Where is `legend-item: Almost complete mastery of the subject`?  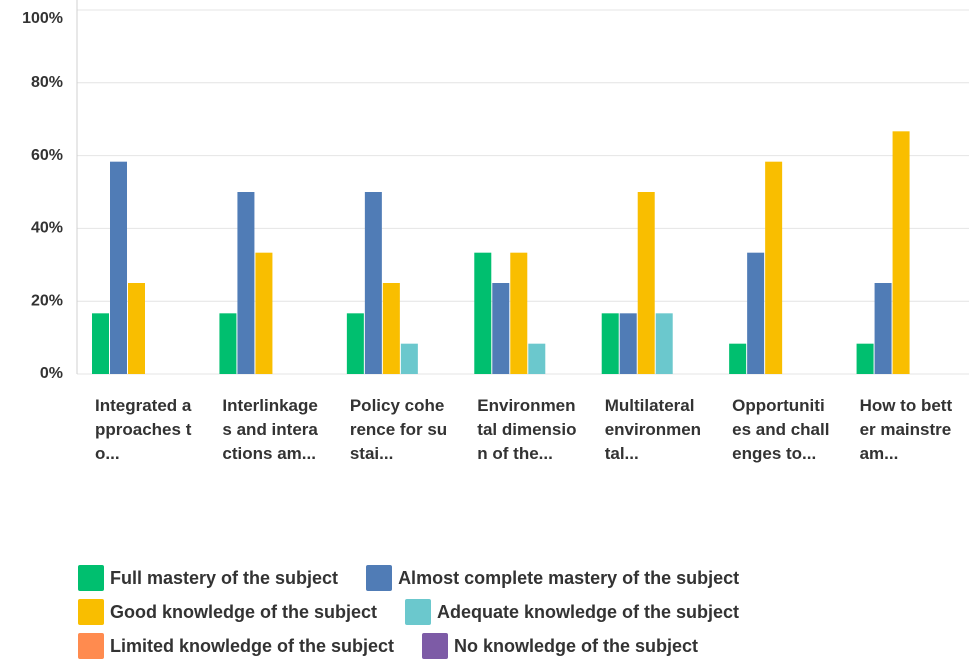
legend-item: Almost complete mastery of the subject is located at coordinates (552, 578).